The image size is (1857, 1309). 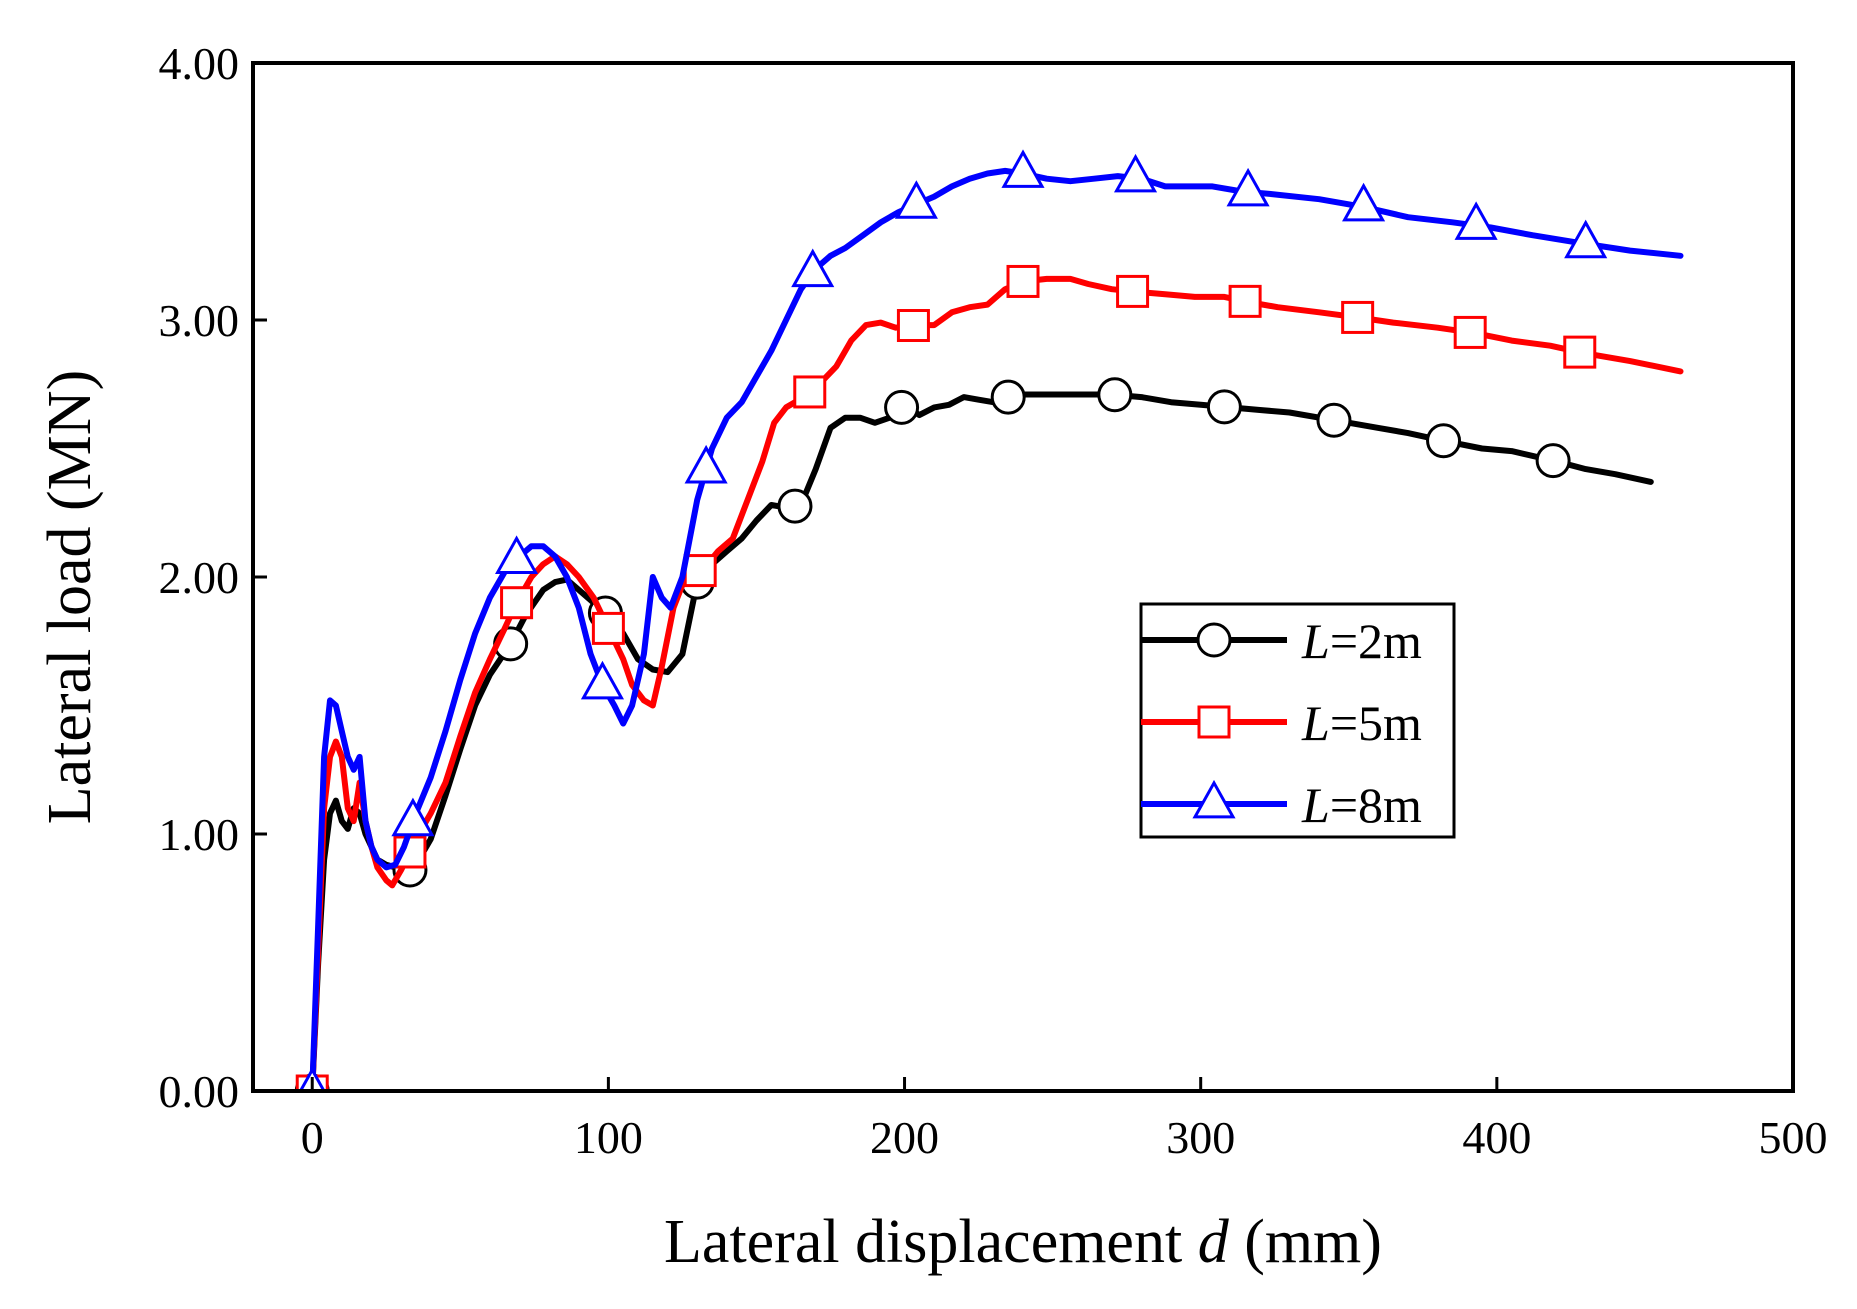 What do you see at coordinates (1281, 723) in the screenshot?
I see `legend-entry-l-5m: L=5m` at bounding box center [1281, 723].